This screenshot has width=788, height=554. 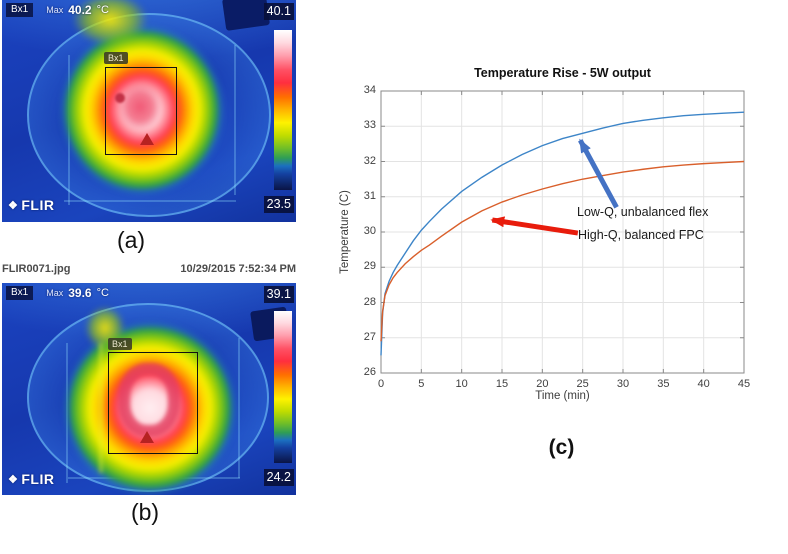 What do you see at coordinates (369, 266) in the screenshot?
I see `y-tick-label: 29` at bounding box center [369, 266].